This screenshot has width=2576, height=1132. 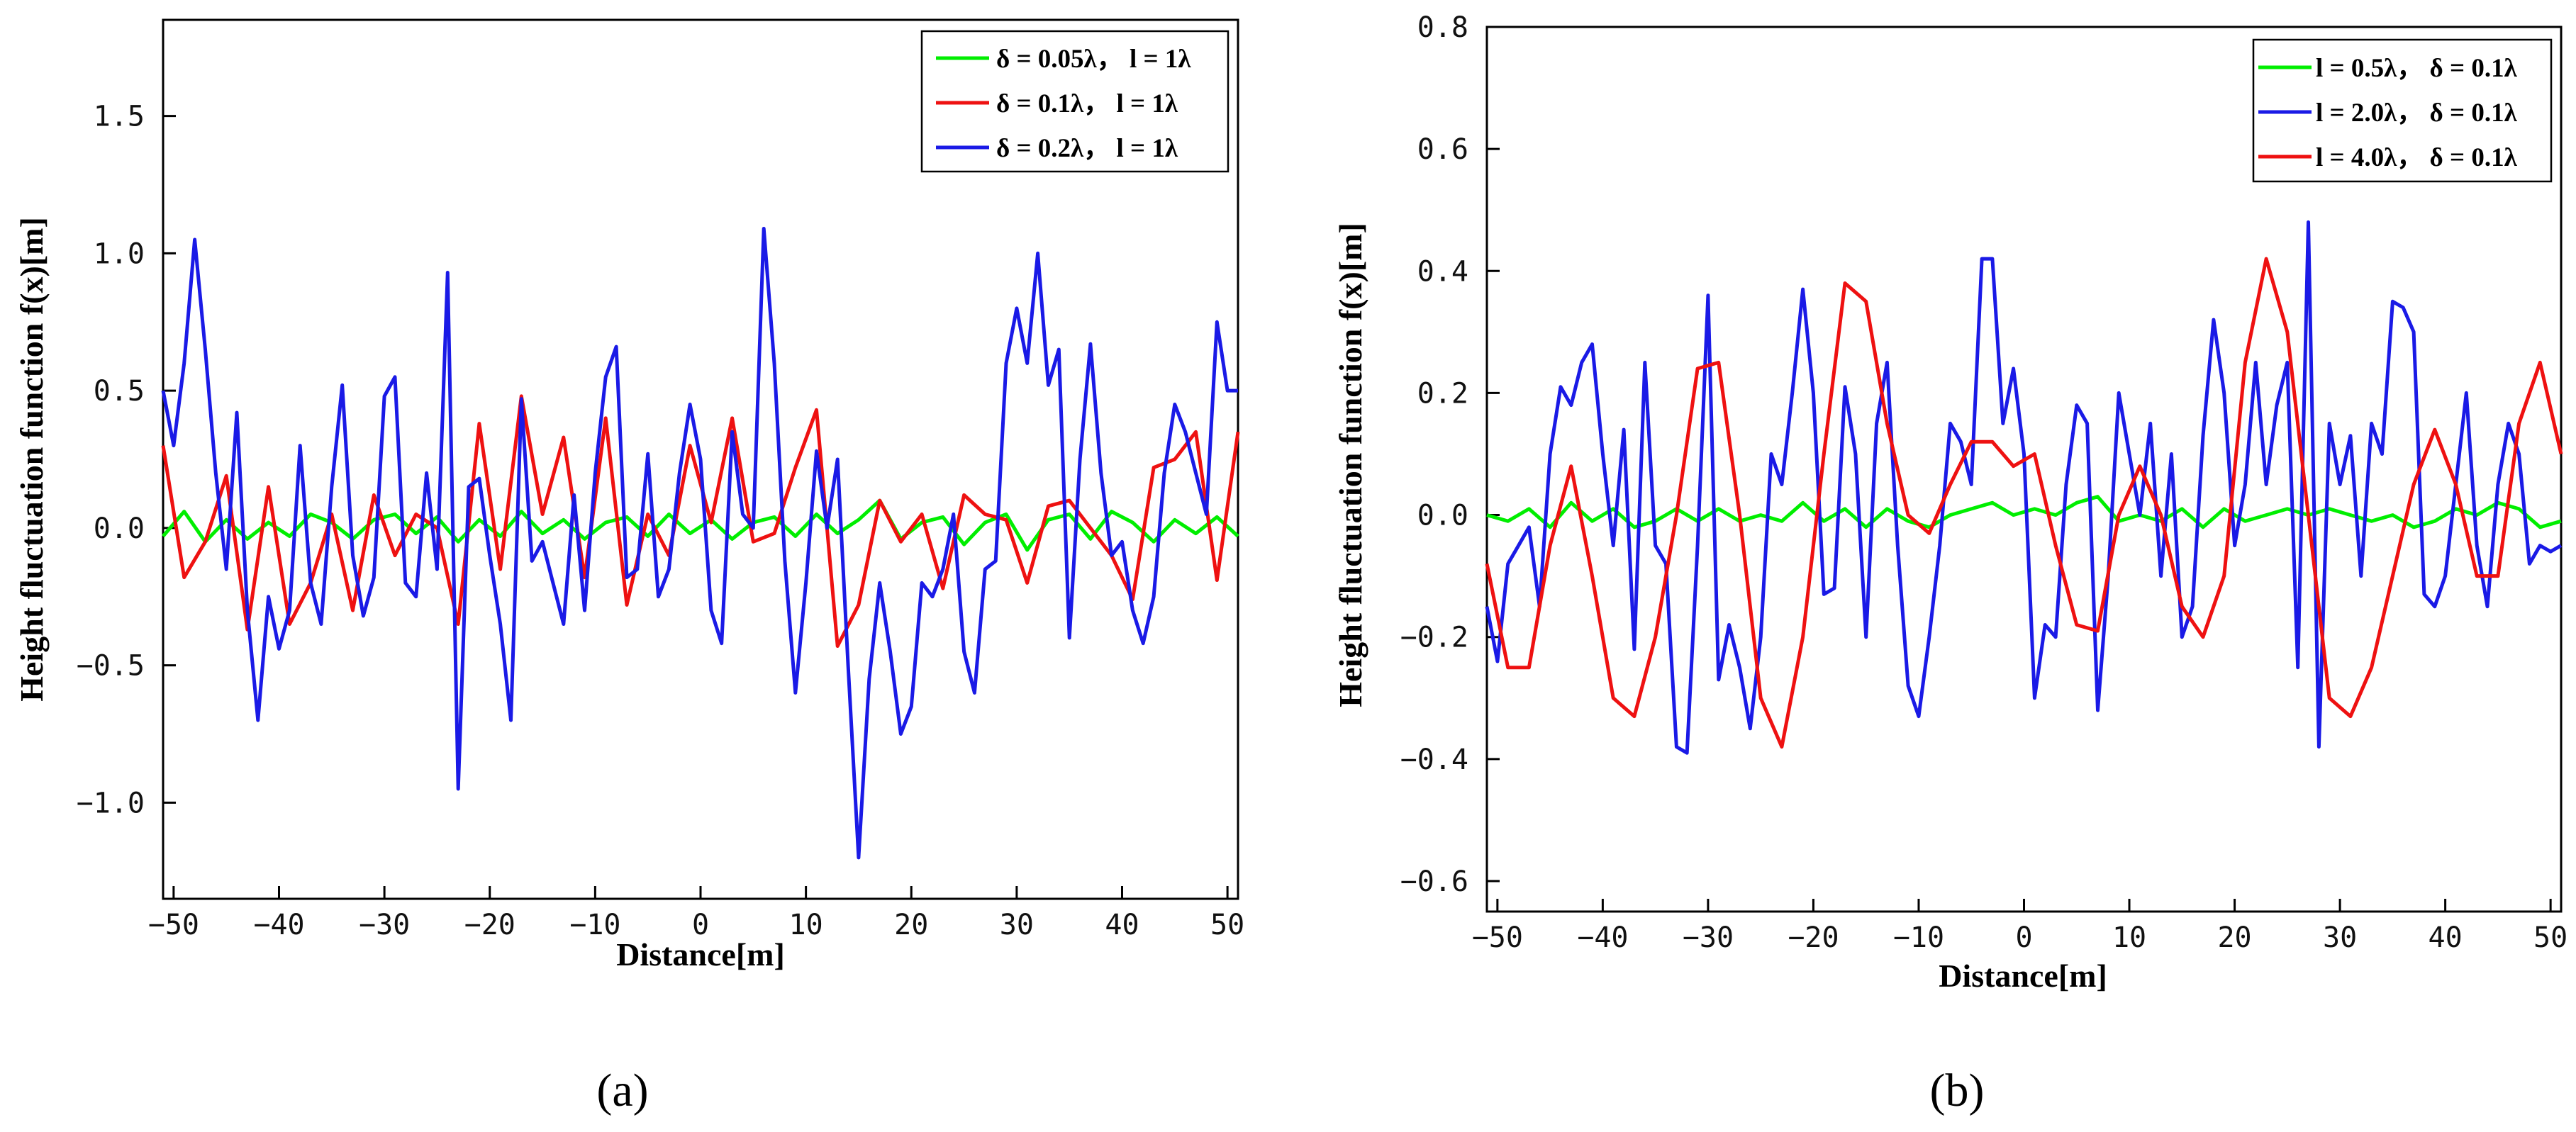 I want to click on panel-a-x-axis-title: Distance[m], so click(x=700, y=954).